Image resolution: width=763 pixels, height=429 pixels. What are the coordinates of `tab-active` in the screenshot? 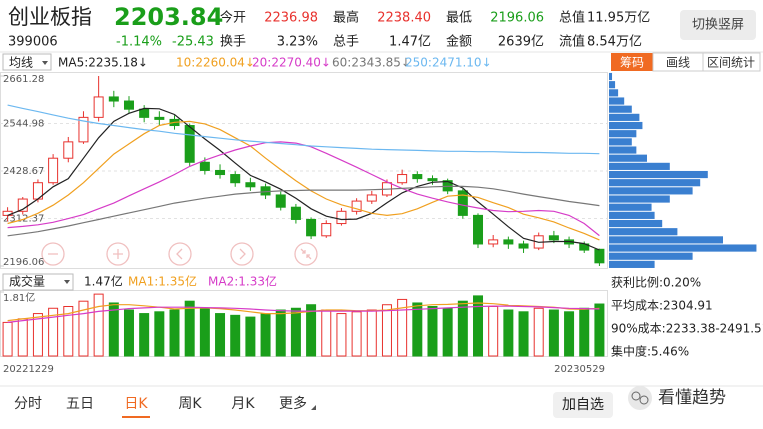 It's located at (632, 62).